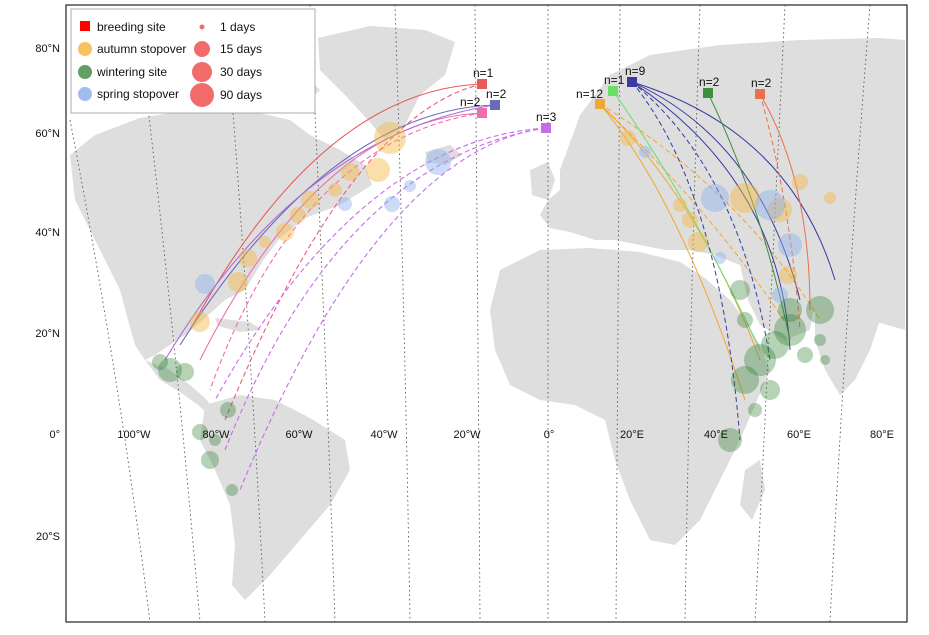  Describe the element at coordinates (752, 490) in the screenshot. I see `madagascar` at that location.